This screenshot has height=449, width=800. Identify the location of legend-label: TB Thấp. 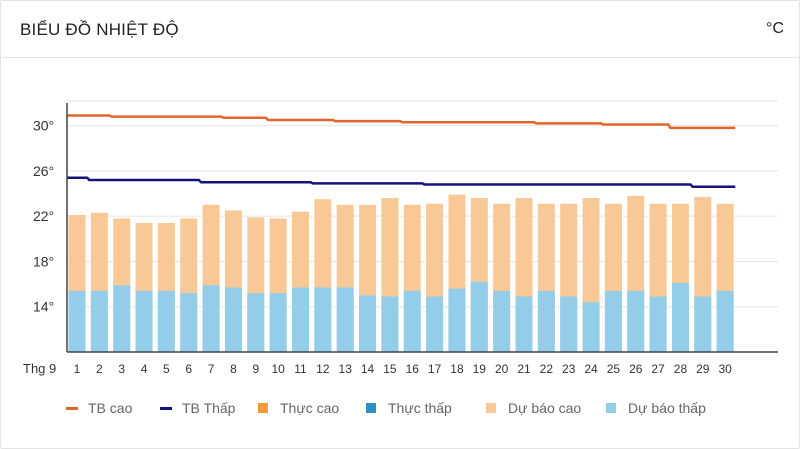
(209, 408).